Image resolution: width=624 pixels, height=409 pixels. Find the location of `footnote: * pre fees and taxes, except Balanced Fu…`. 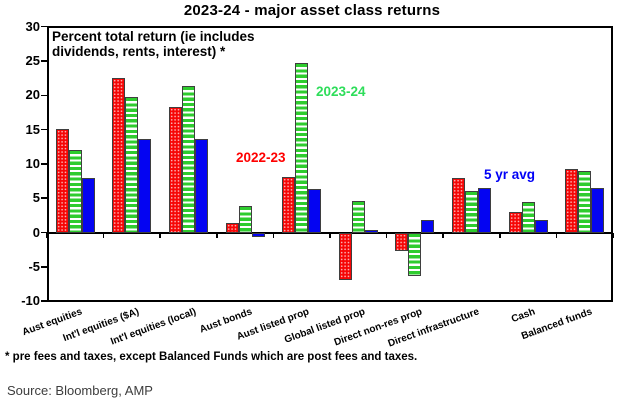

footnote: * pre fees and taxes, except Balanced Fu… is located at coordinates (211, 357).